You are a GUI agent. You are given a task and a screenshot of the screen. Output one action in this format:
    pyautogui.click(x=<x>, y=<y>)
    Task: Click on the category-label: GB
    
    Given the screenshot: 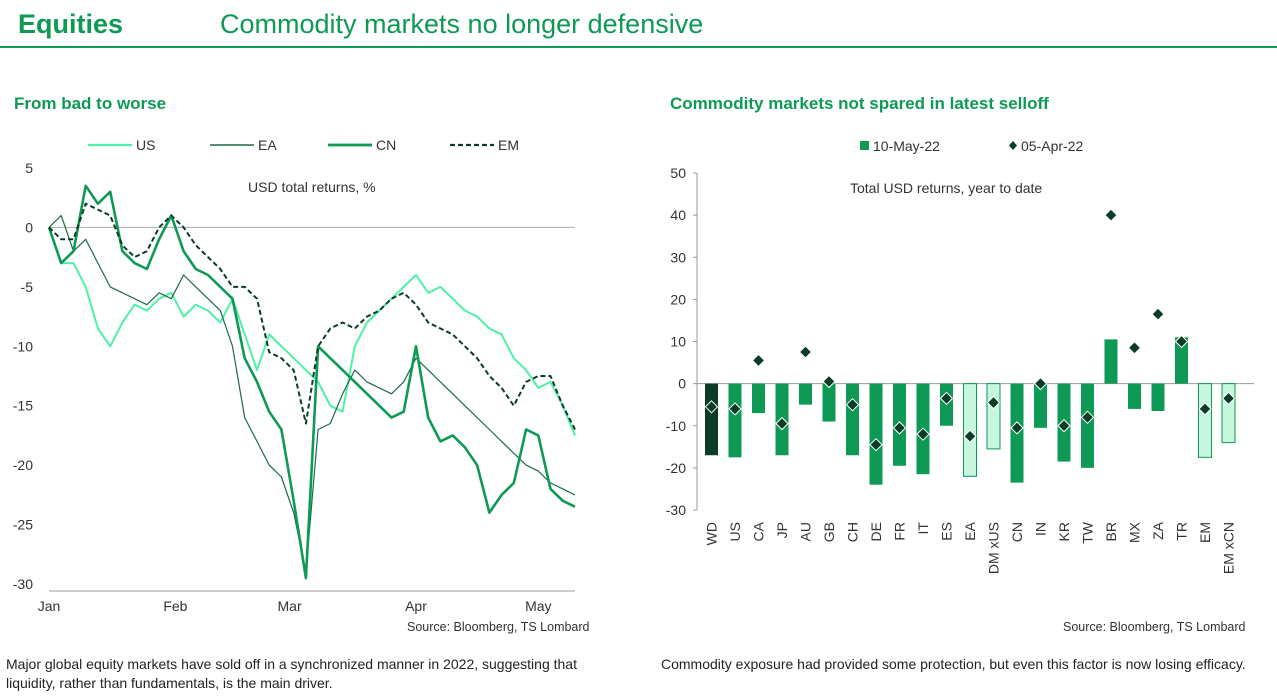 What is the action you would take?
    pyautogui.click(x=829, y=532)
    